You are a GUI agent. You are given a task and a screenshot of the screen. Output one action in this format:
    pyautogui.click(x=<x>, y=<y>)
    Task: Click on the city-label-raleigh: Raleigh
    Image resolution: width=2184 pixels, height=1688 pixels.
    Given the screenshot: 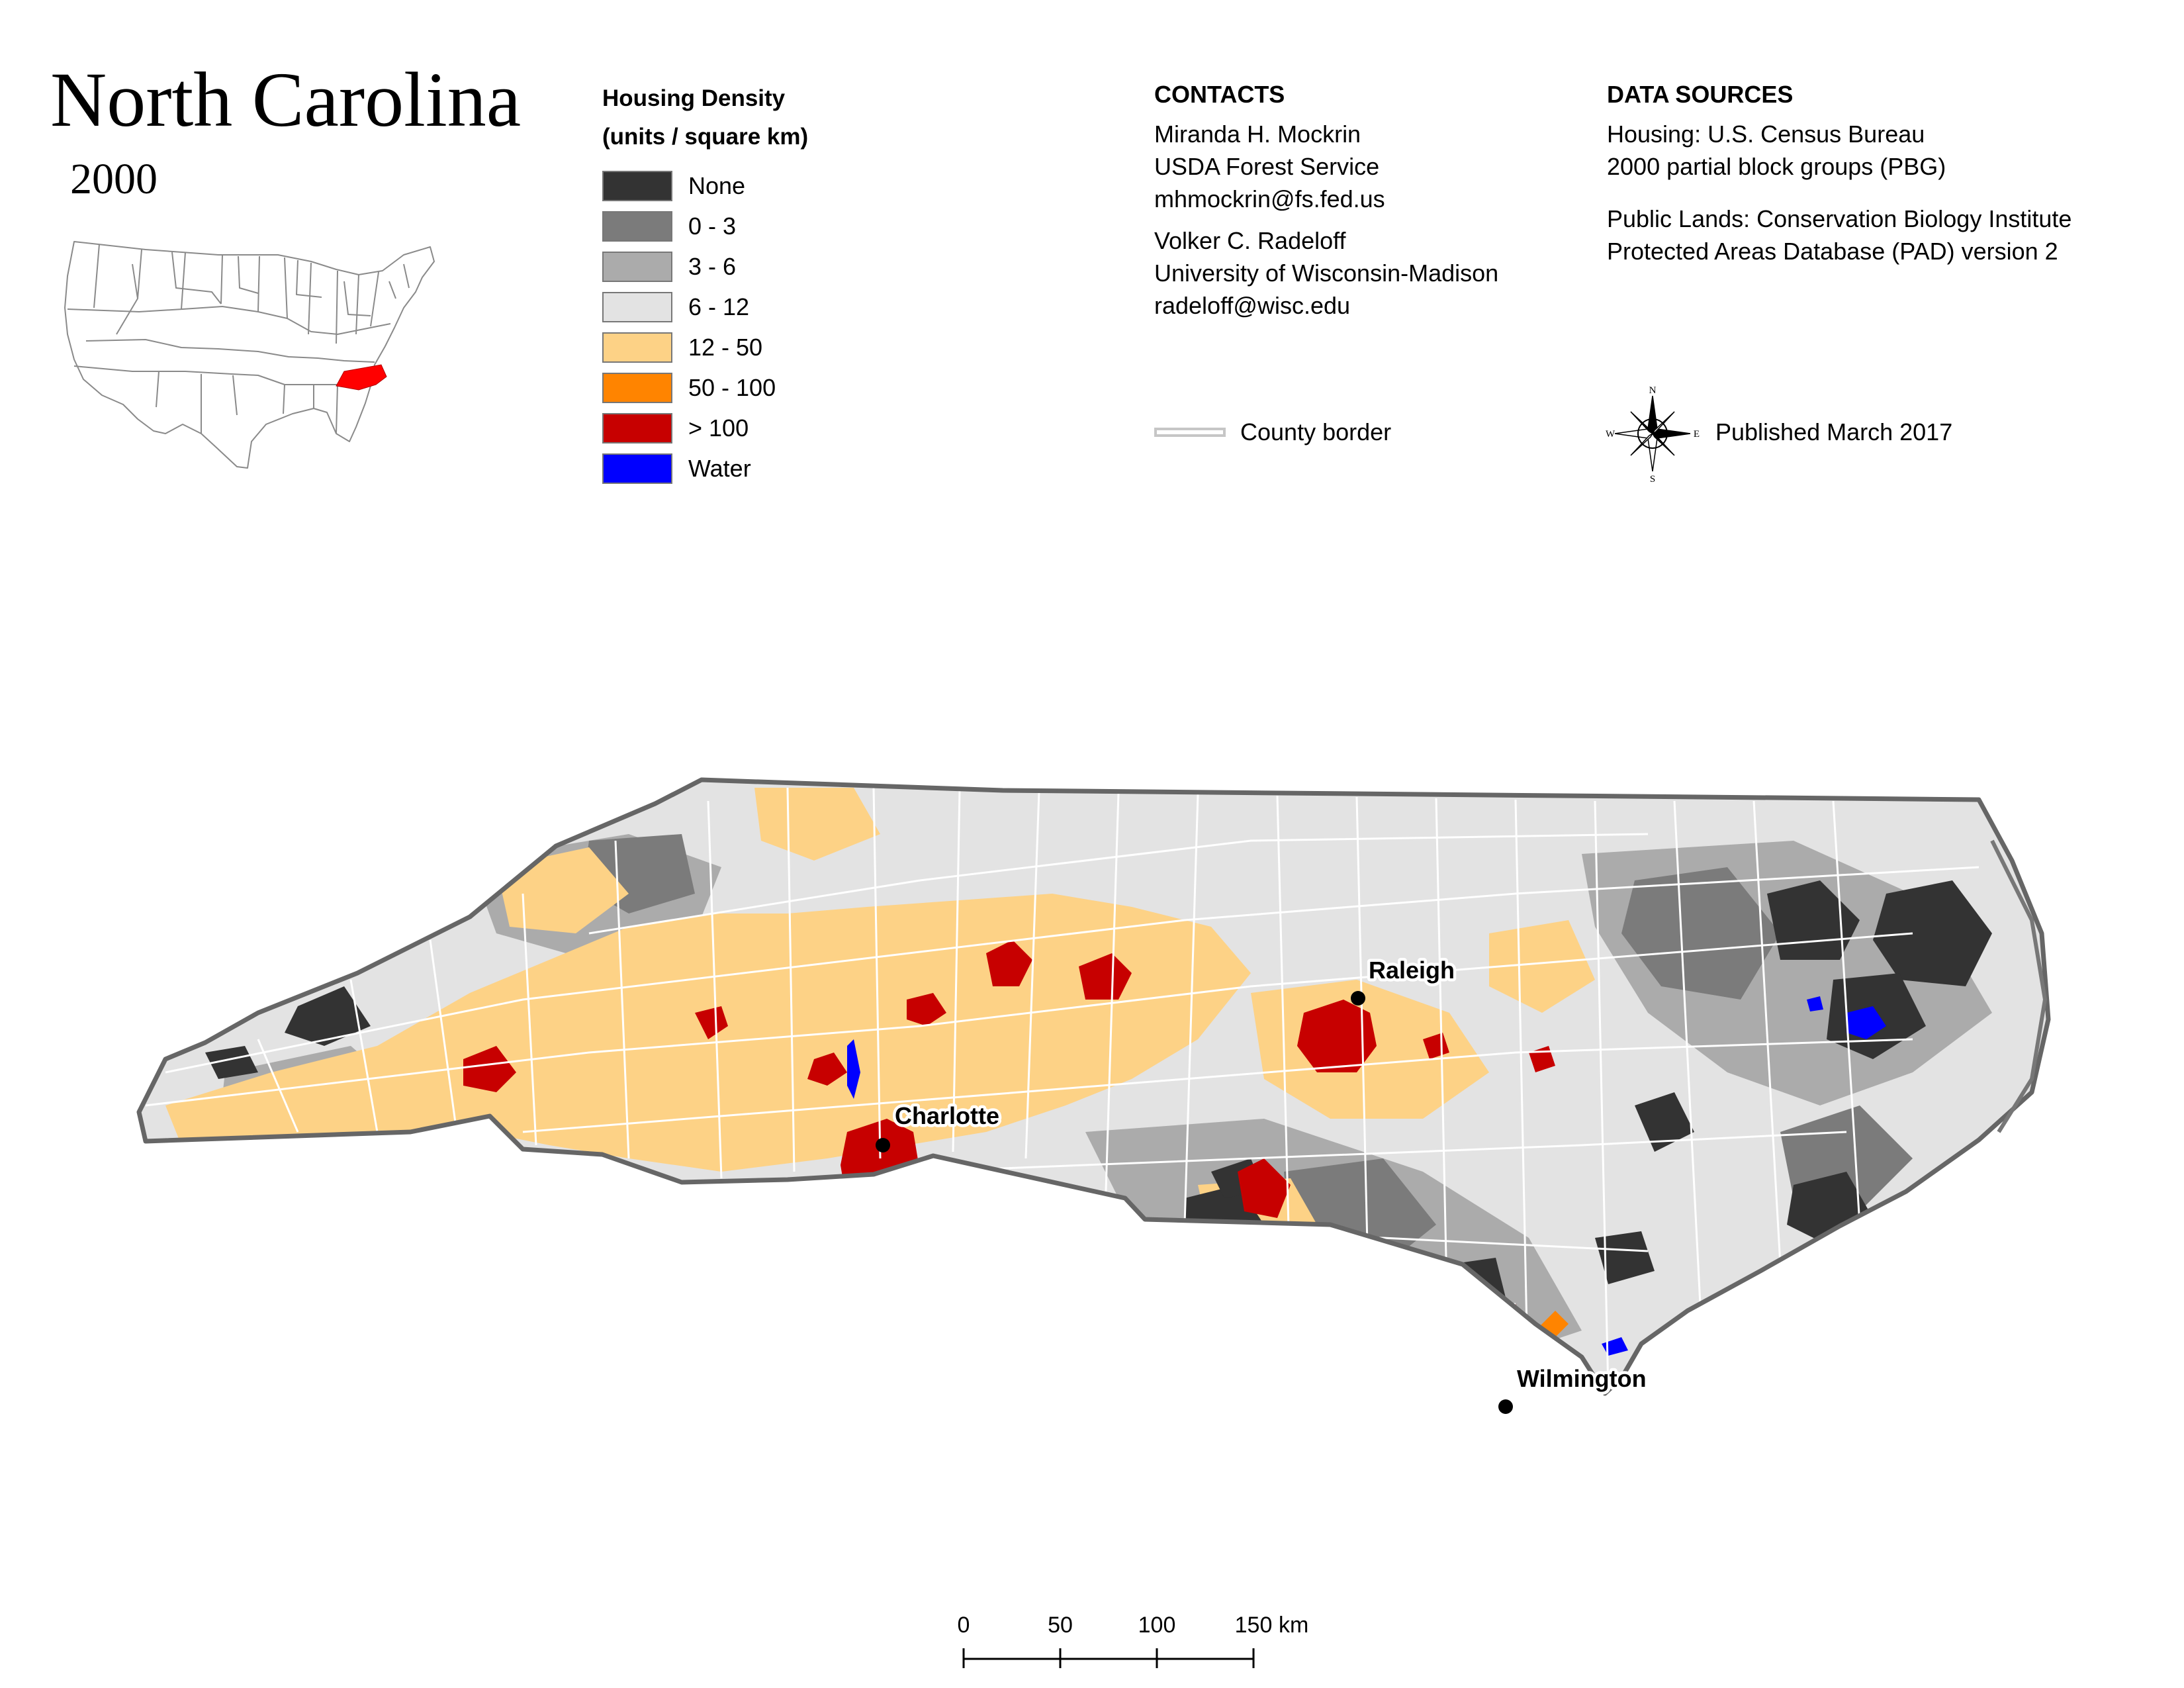 What is the action you would take?
    pyautogui.click(x=1412, y=970)
    